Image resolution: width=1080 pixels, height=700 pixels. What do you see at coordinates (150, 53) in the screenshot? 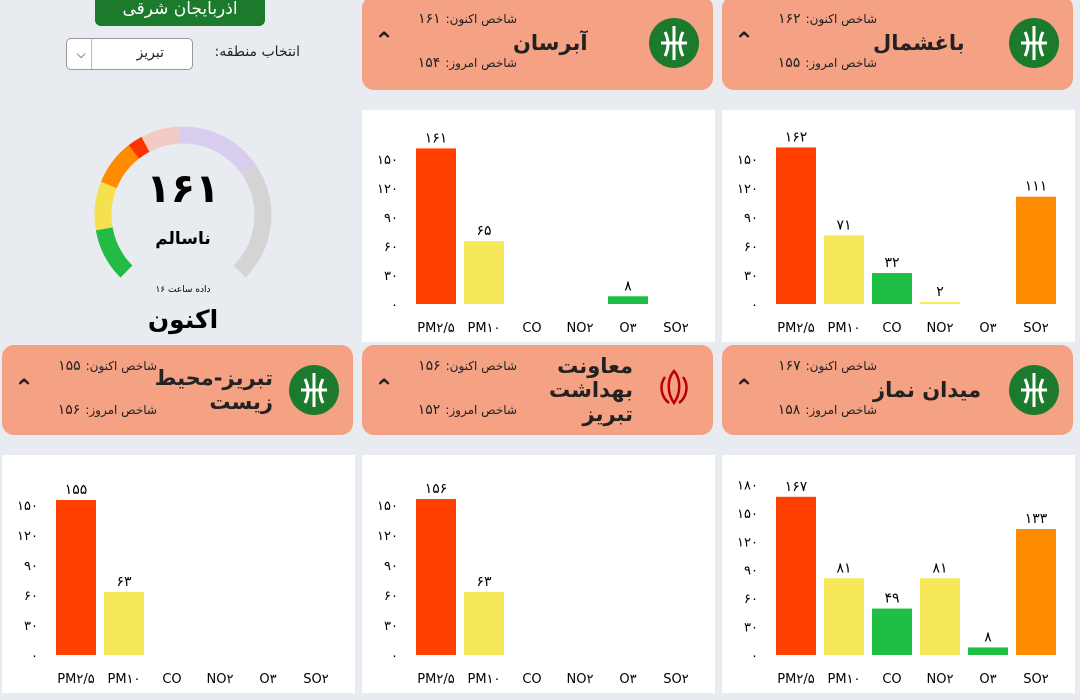
I see `select-value: تبریز` at bounding box center [150, 53].